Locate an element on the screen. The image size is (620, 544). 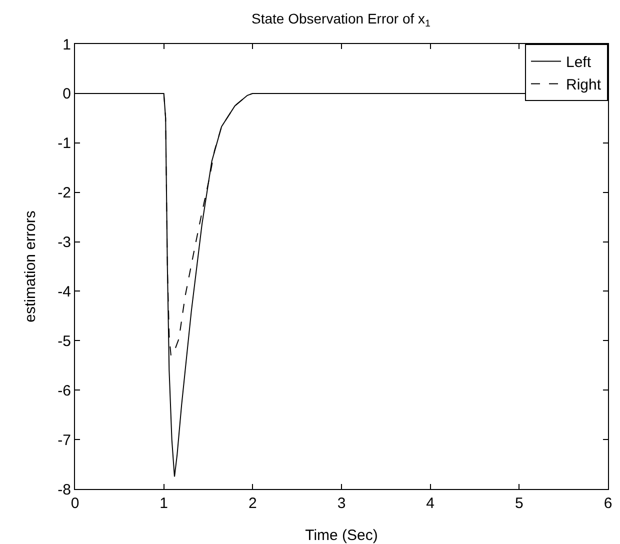
x-tick-label: 4 is located at coordinates (430, 503).